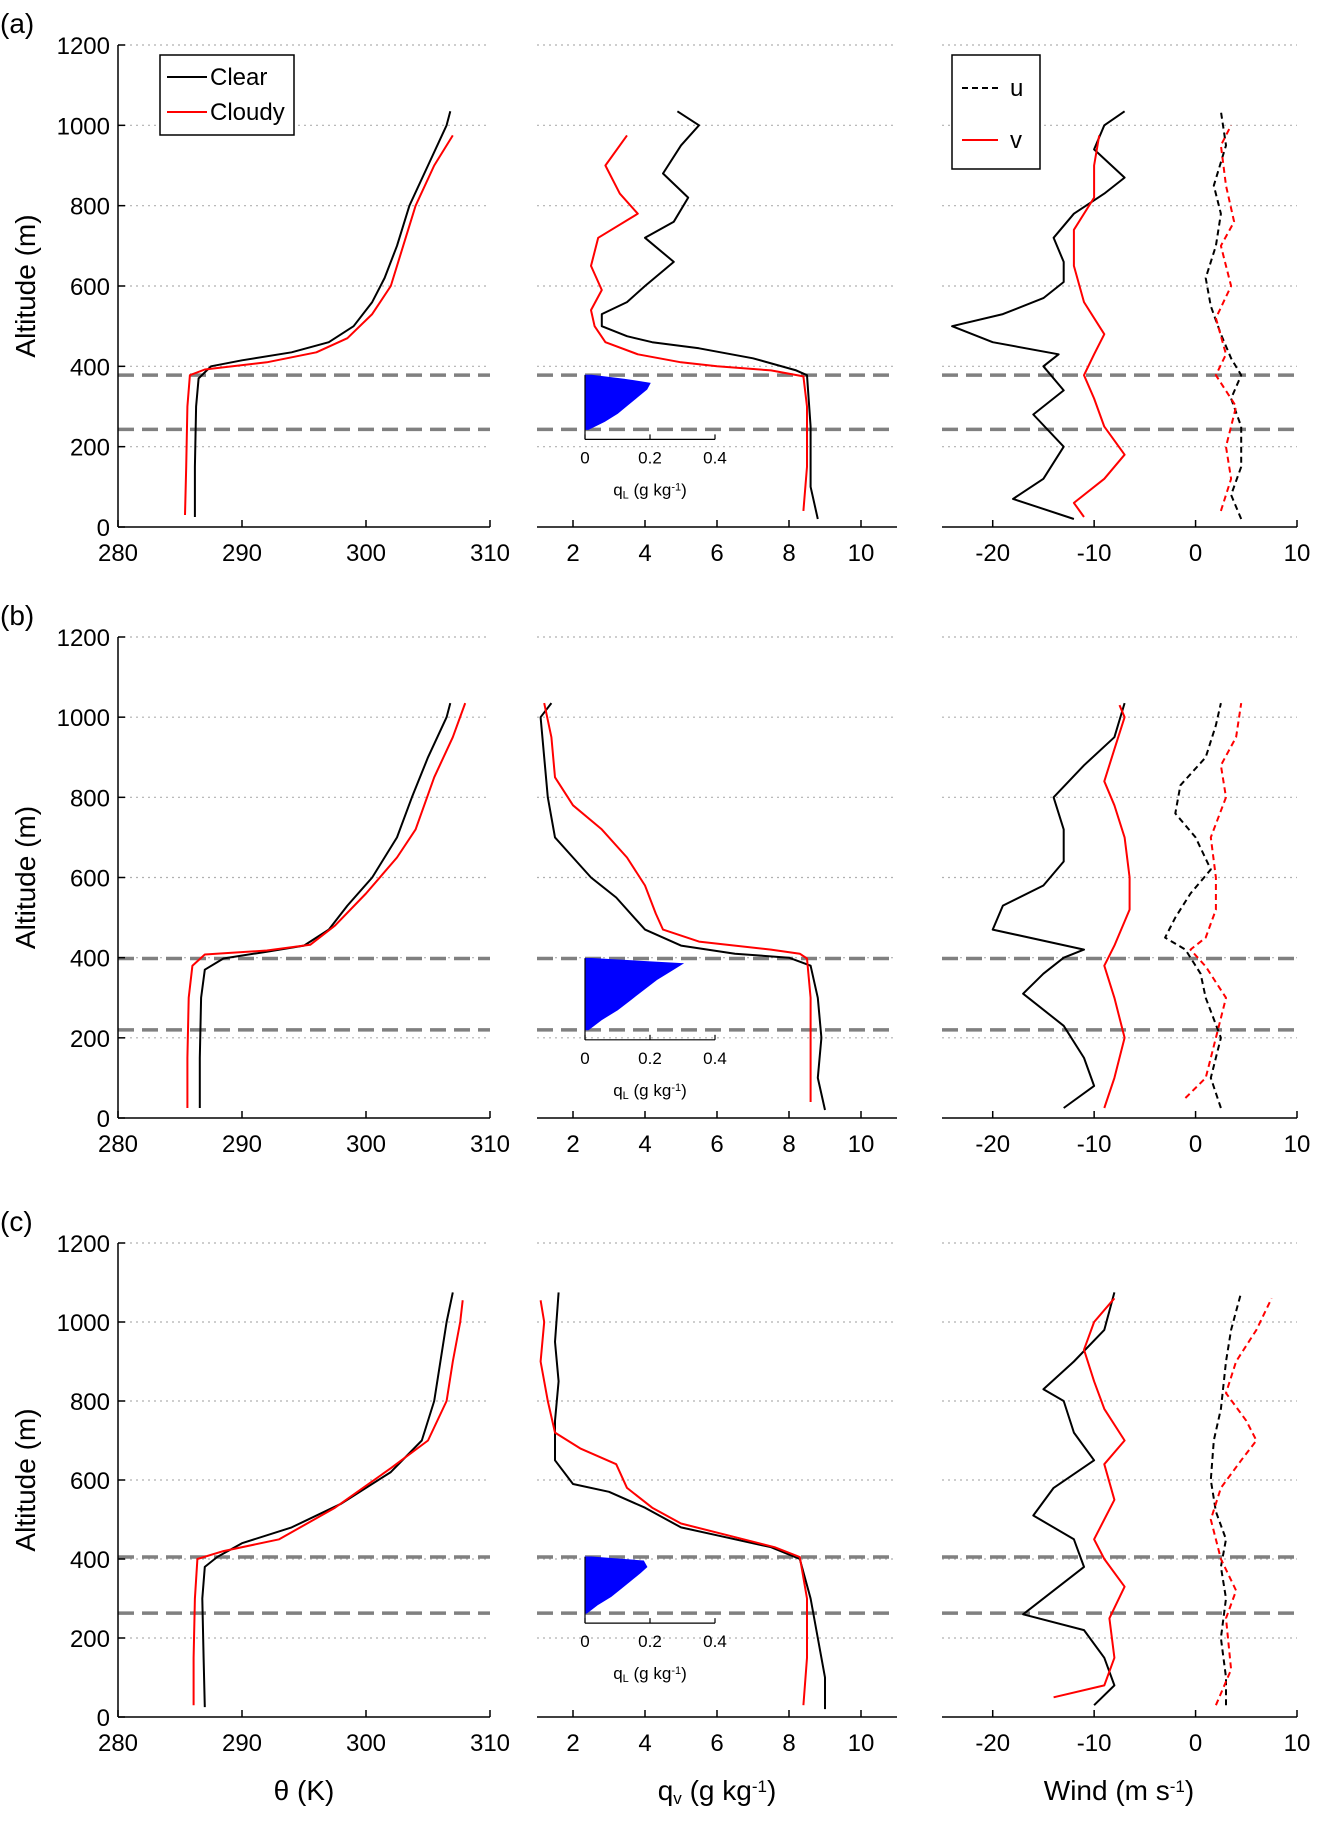 Image resolution: width=1317 pixels, height=1830 pixels. I want to click on panel-label: (b), so click(17, 615).